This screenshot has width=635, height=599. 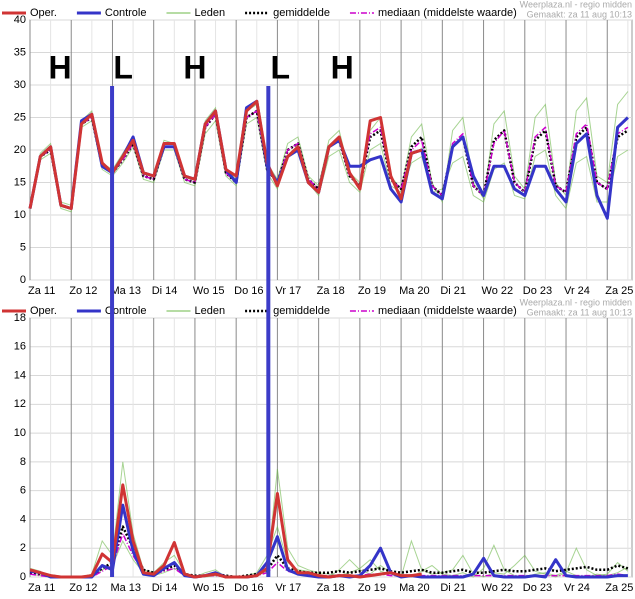 I want to click on y-tick-label: 6, so click(x=23, y=491).